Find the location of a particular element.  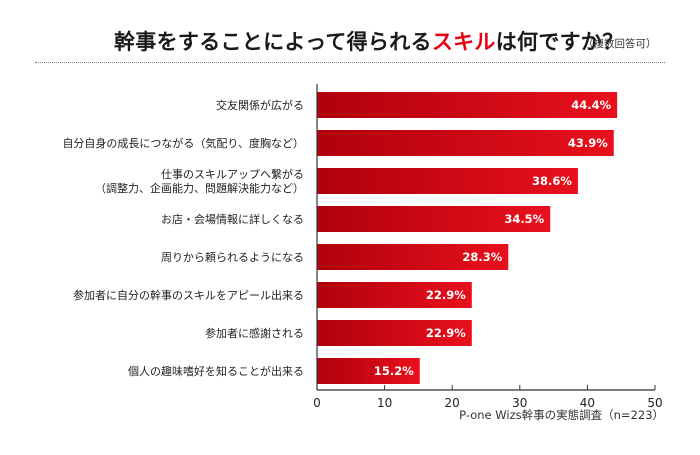

title-note: （複数回答可） is located at coordinates (620, 44).